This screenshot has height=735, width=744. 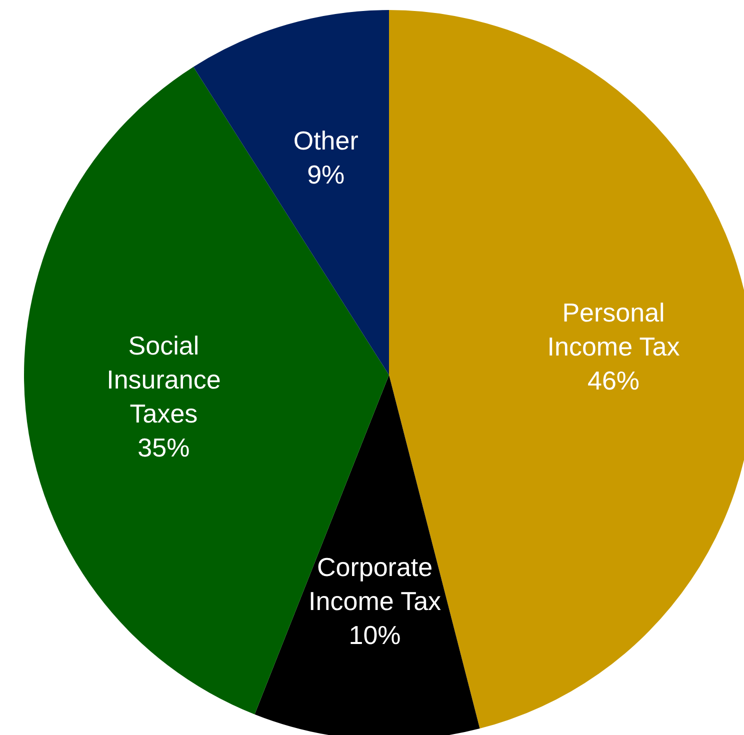 What do you see at coordinates (374, 635) in the screenshot?
I see `data-label: 10%` at bounding box center [374, 635].